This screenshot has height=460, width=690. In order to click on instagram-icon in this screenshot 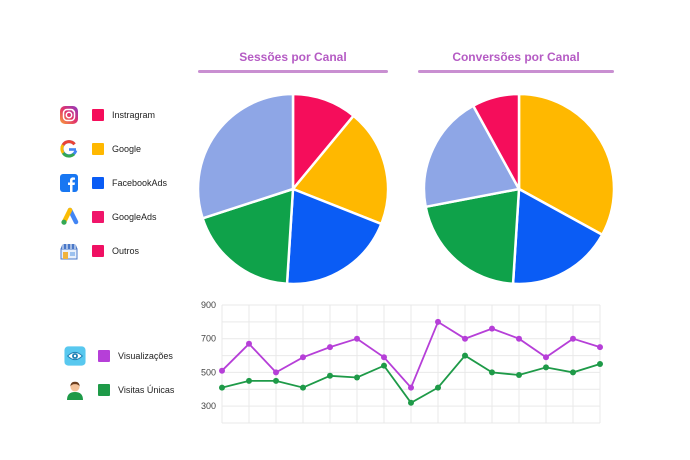, I will do `click(69, 115)`.